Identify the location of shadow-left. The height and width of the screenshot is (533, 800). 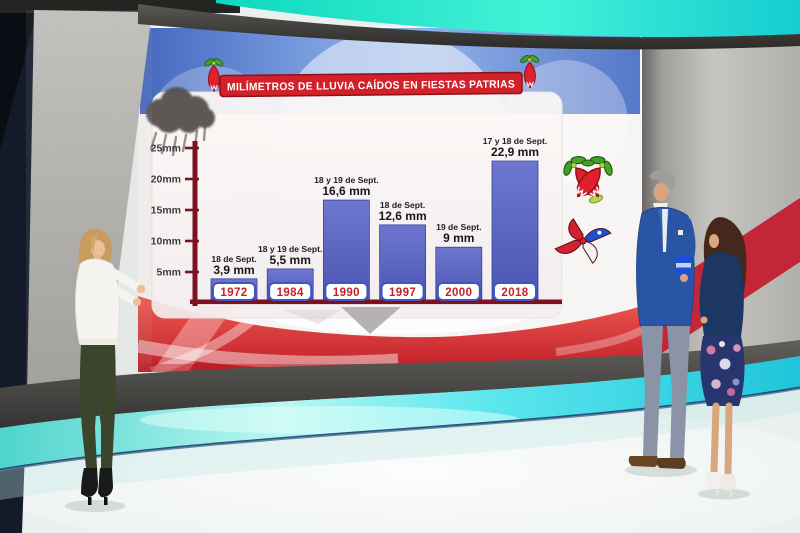
(95, 506).